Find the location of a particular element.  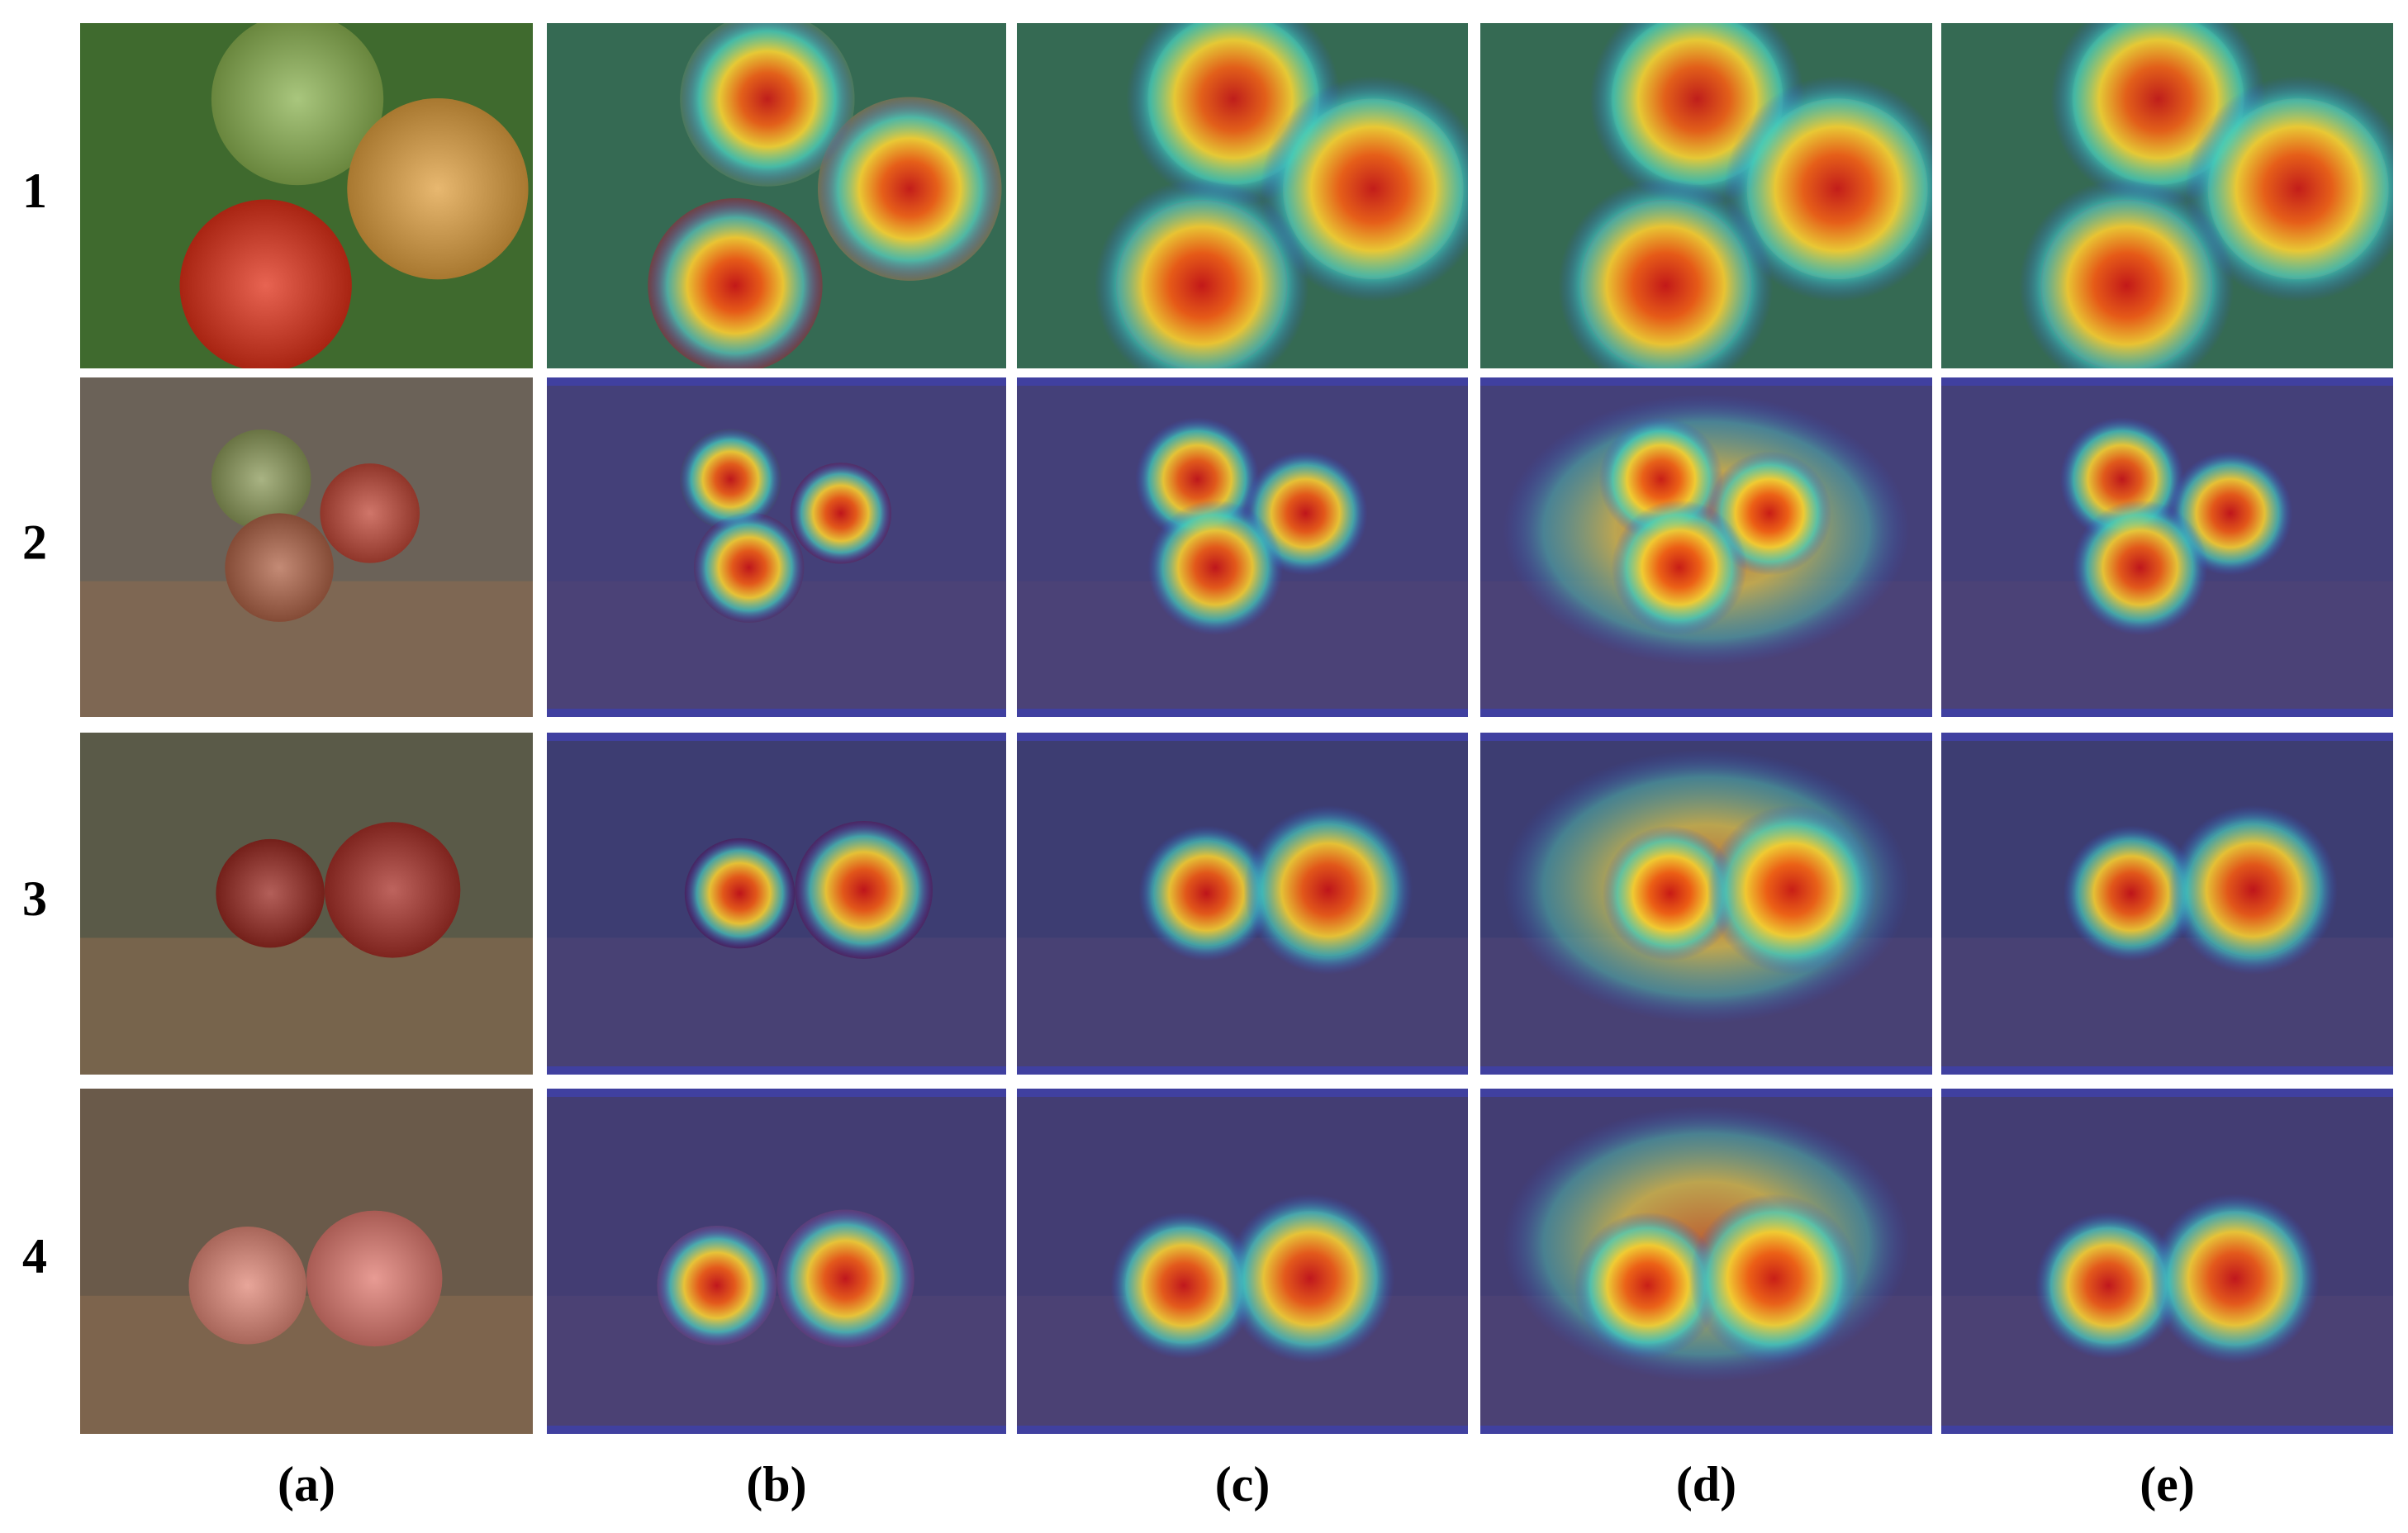

column-label: (c) is located at coordinates (1242, 1484).